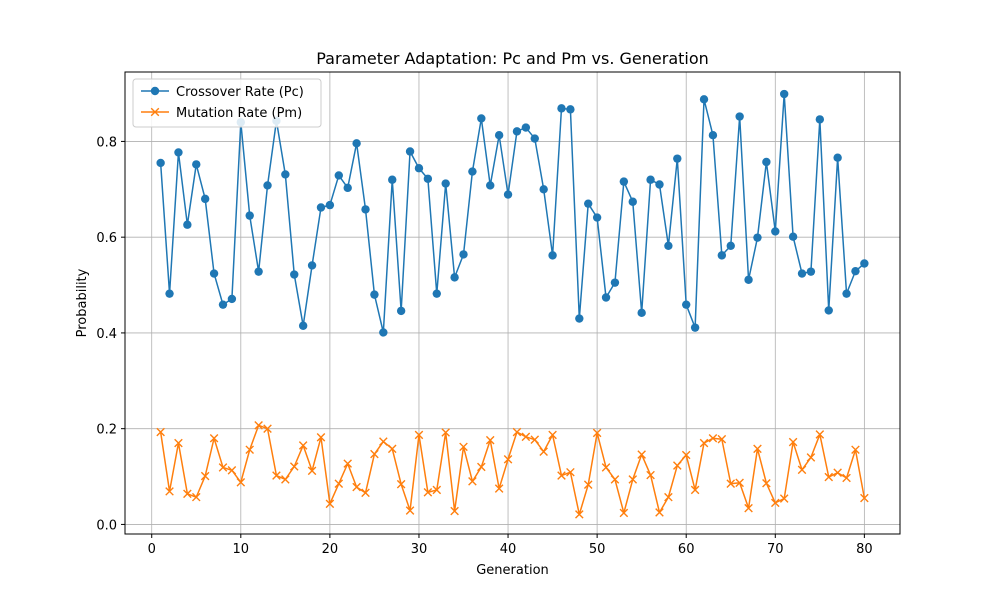 The image size is (1000, 600). I want to click on x-tick-label: 40, so click(508, 549).